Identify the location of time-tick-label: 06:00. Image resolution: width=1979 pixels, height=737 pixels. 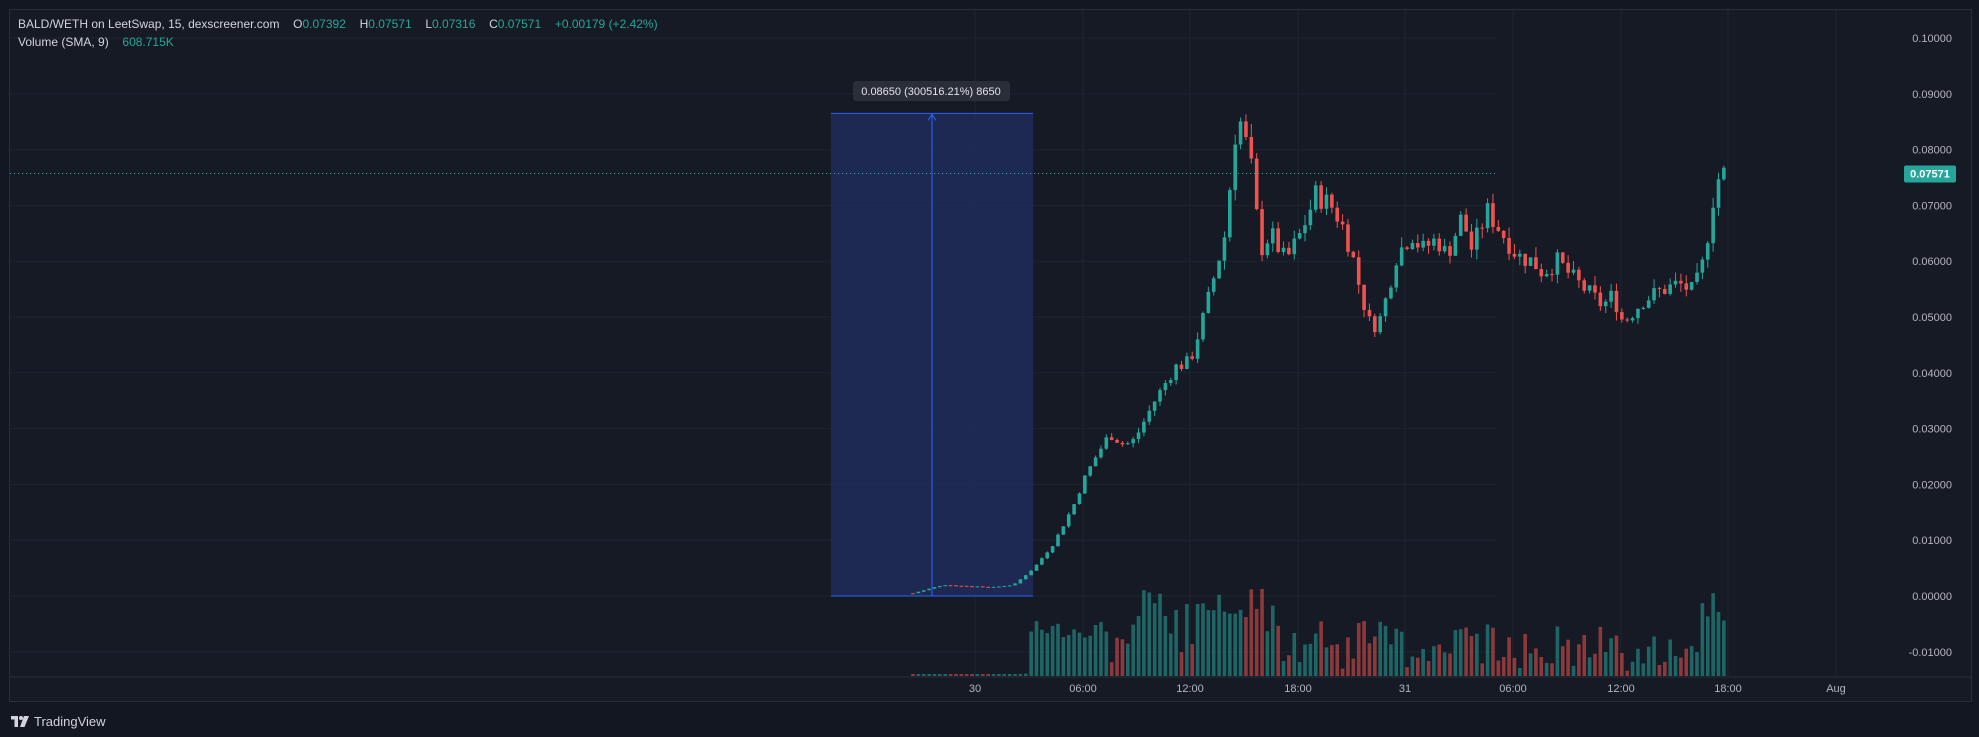
(1513, 689).